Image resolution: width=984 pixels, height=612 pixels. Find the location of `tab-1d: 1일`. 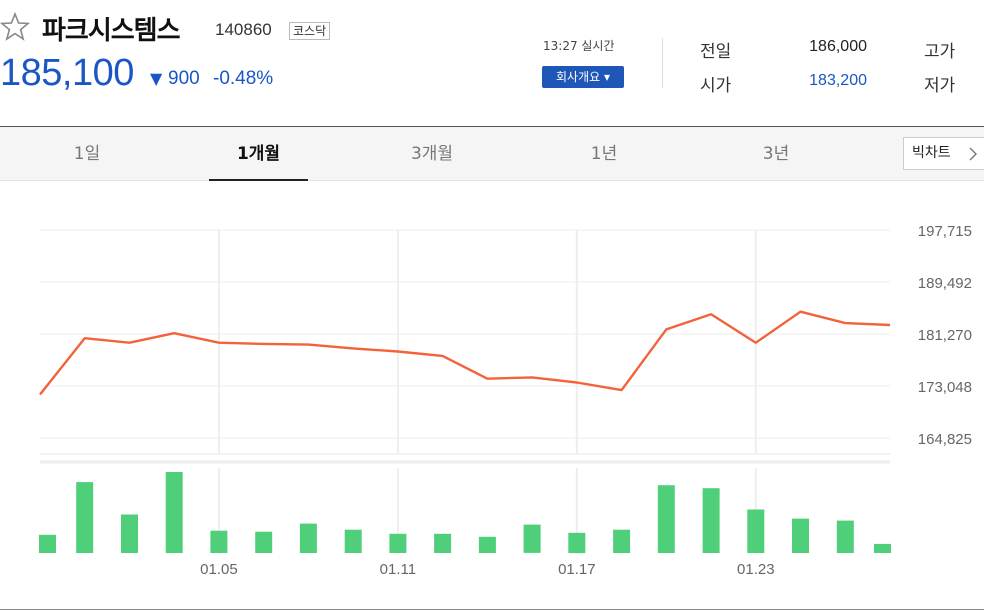

tab-1d: 1일 is located at coordinates (87, 154).